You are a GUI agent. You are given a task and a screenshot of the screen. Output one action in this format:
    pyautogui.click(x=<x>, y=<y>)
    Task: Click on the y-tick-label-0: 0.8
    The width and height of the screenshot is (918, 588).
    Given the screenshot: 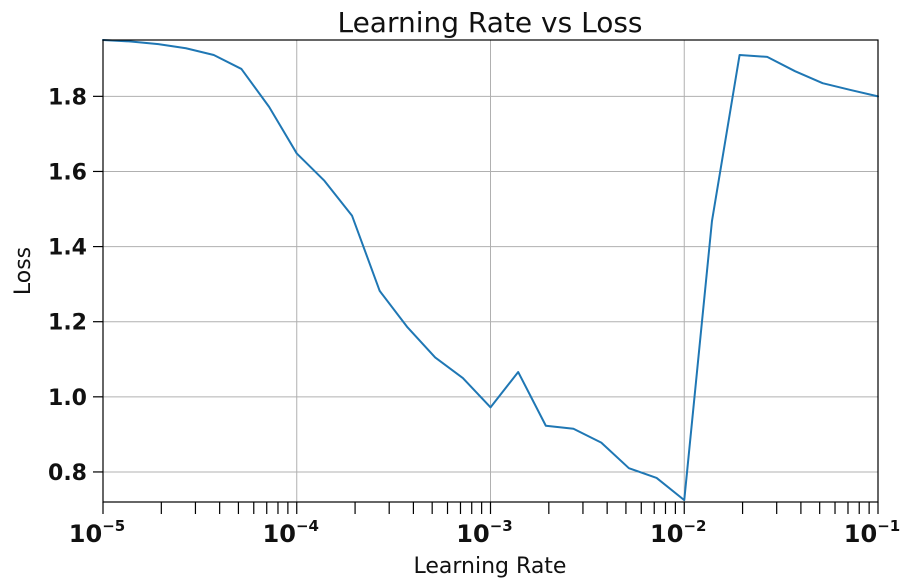 What is the action you would take?
    pyautogui.click(x=67, y=473)
    